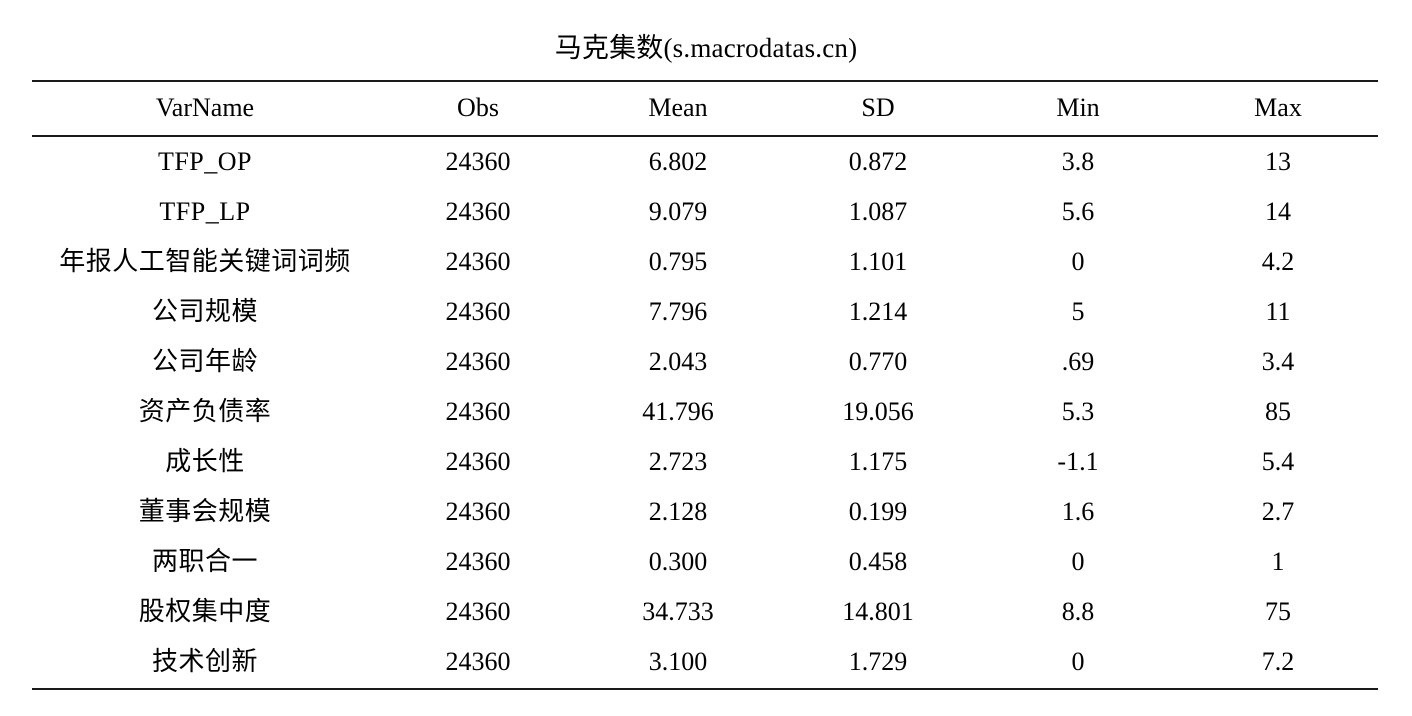 The image size is (1412, 716). What do you see at coordinates (1278, 461) in the screenshot?
I see `cell-max: 5.4` at bounding box center [1278, 461].